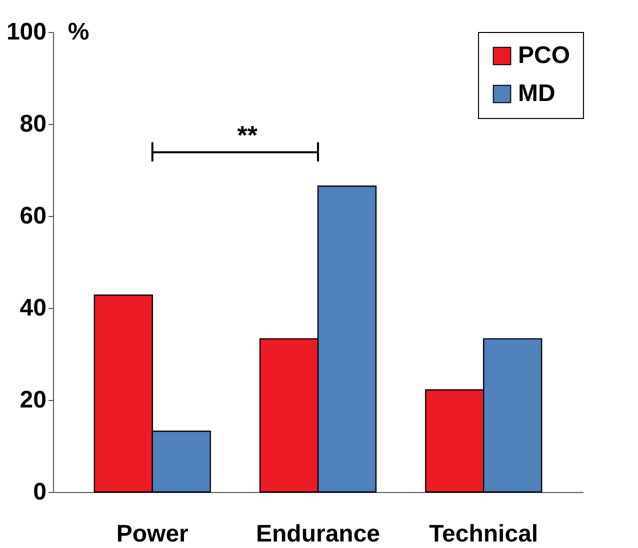  Describe the element at coordinates (483, 534) in the screenshot. I see `x-tick-label: Technical` at that location.